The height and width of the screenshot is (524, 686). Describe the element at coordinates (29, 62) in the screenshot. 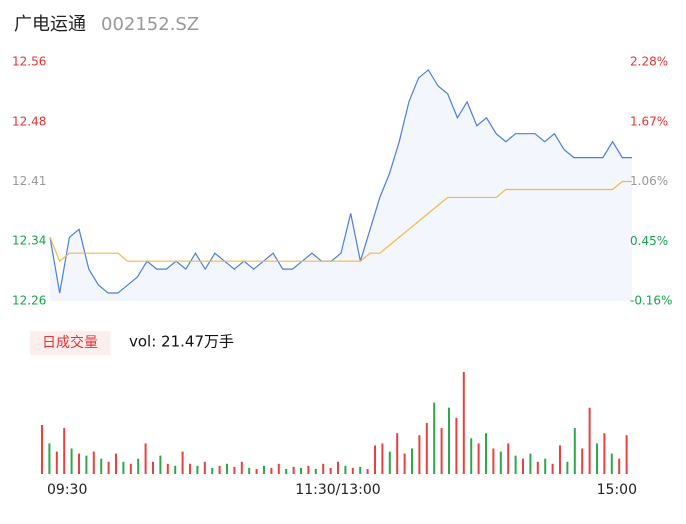

I see `y-tick-label: 12.56` at that location.